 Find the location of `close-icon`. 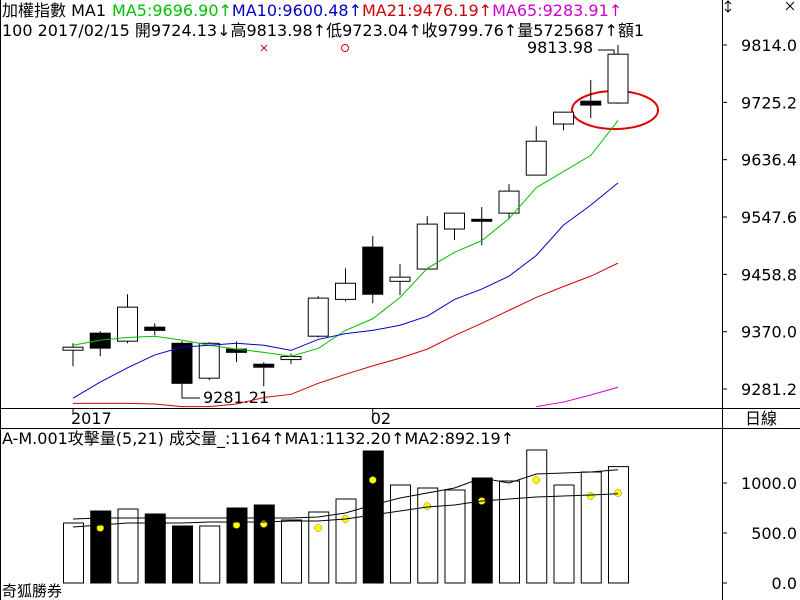

close-icon is located at coordinates (790, 6).